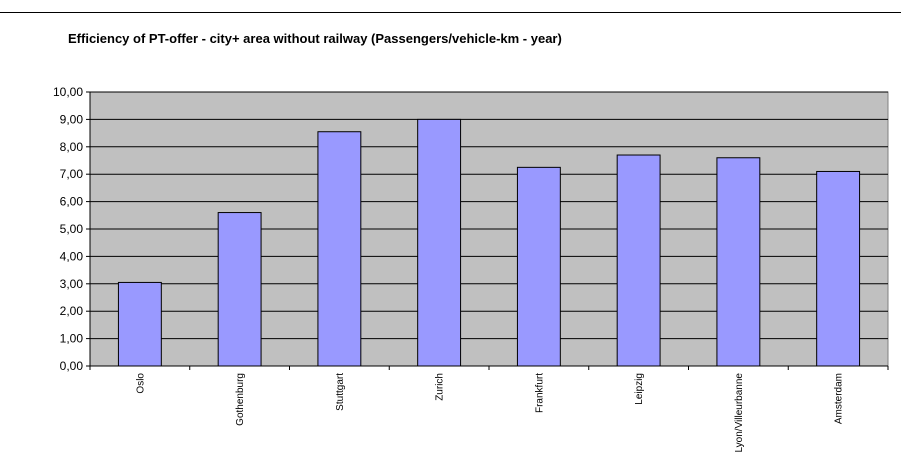  Describe the element at coordinates (72, 311) in the screenshot. I see `y-tick-label: 2,00` at that location.